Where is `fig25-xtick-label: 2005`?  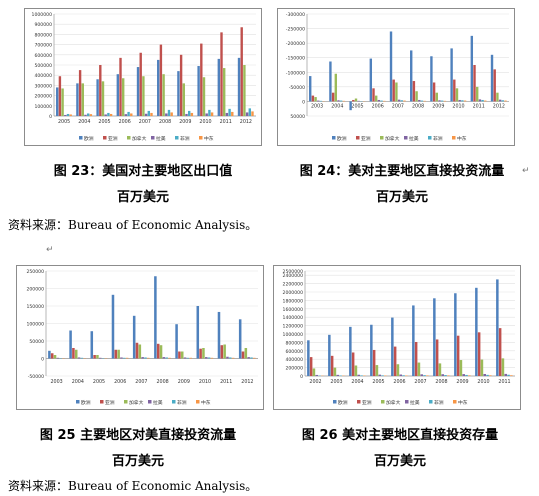
fig25-xtick-label: 2005 is located at coordinates (99, 382).